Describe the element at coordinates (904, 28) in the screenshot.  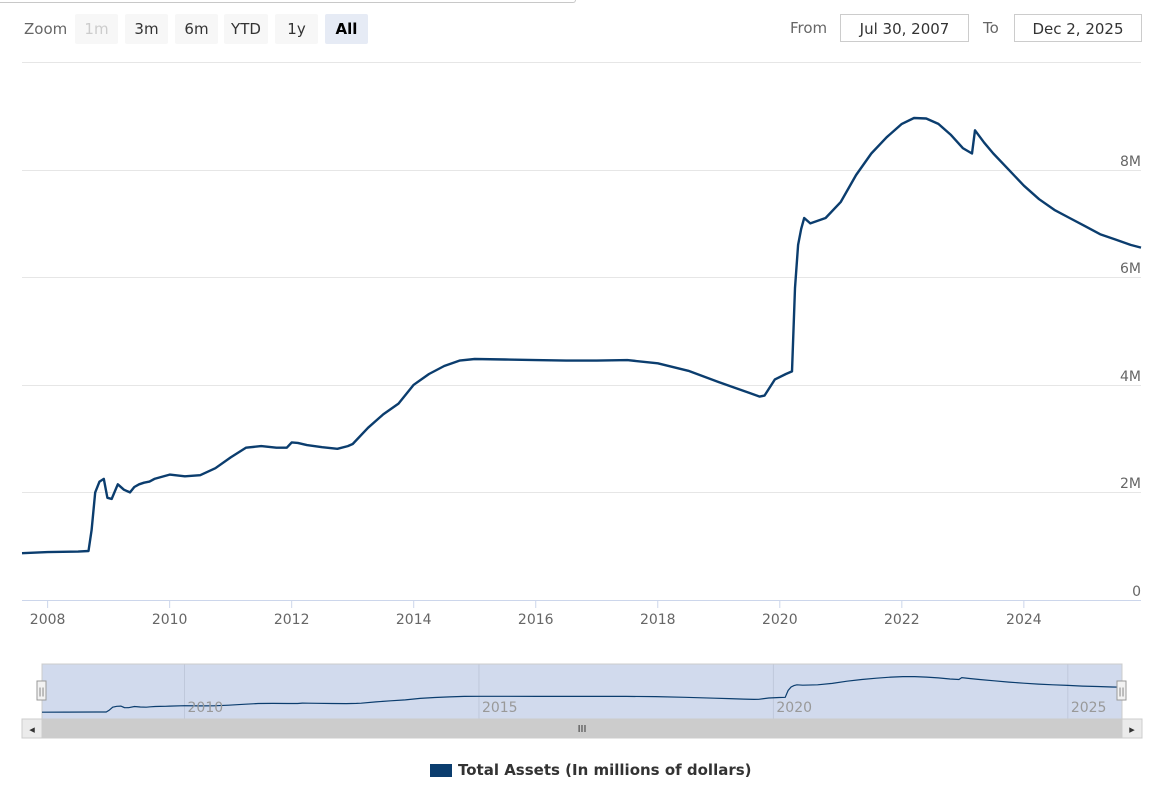
I see `from-date-input: Jul 30, 2007` at that location.